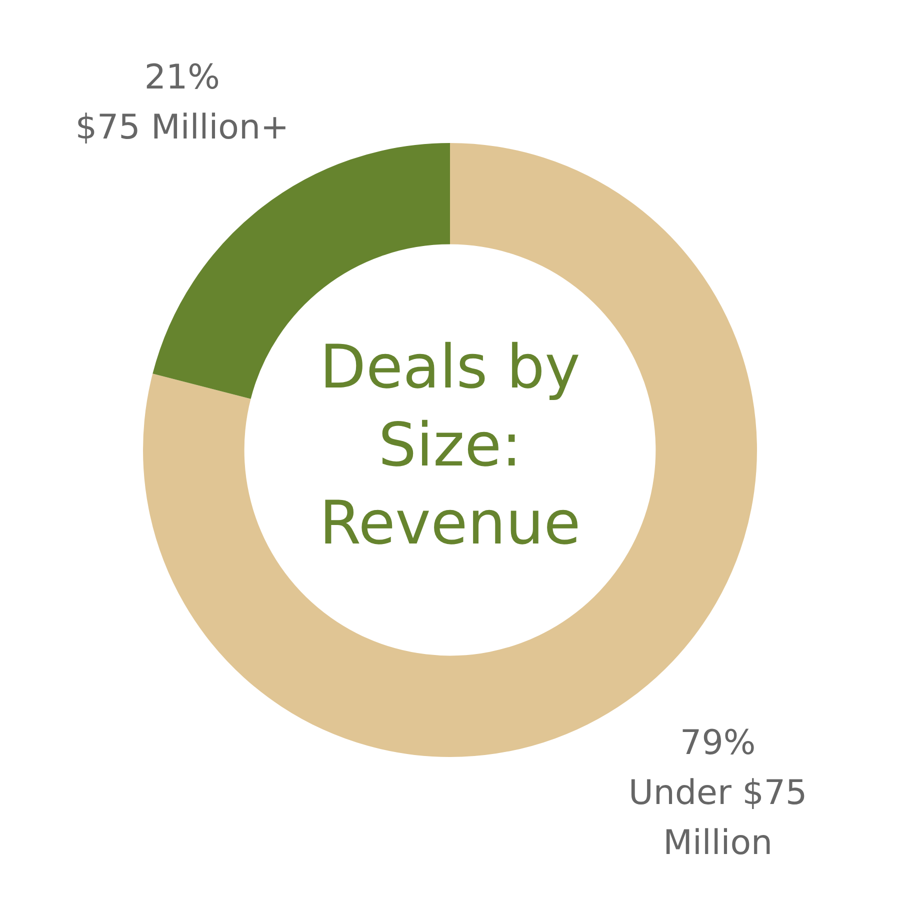 This screenshot has width=900, height=900. What do you see at coordinates (182, 128) in the screenshot?
I see `slice-label: $75 Million+` at bounding box center [182, 128].